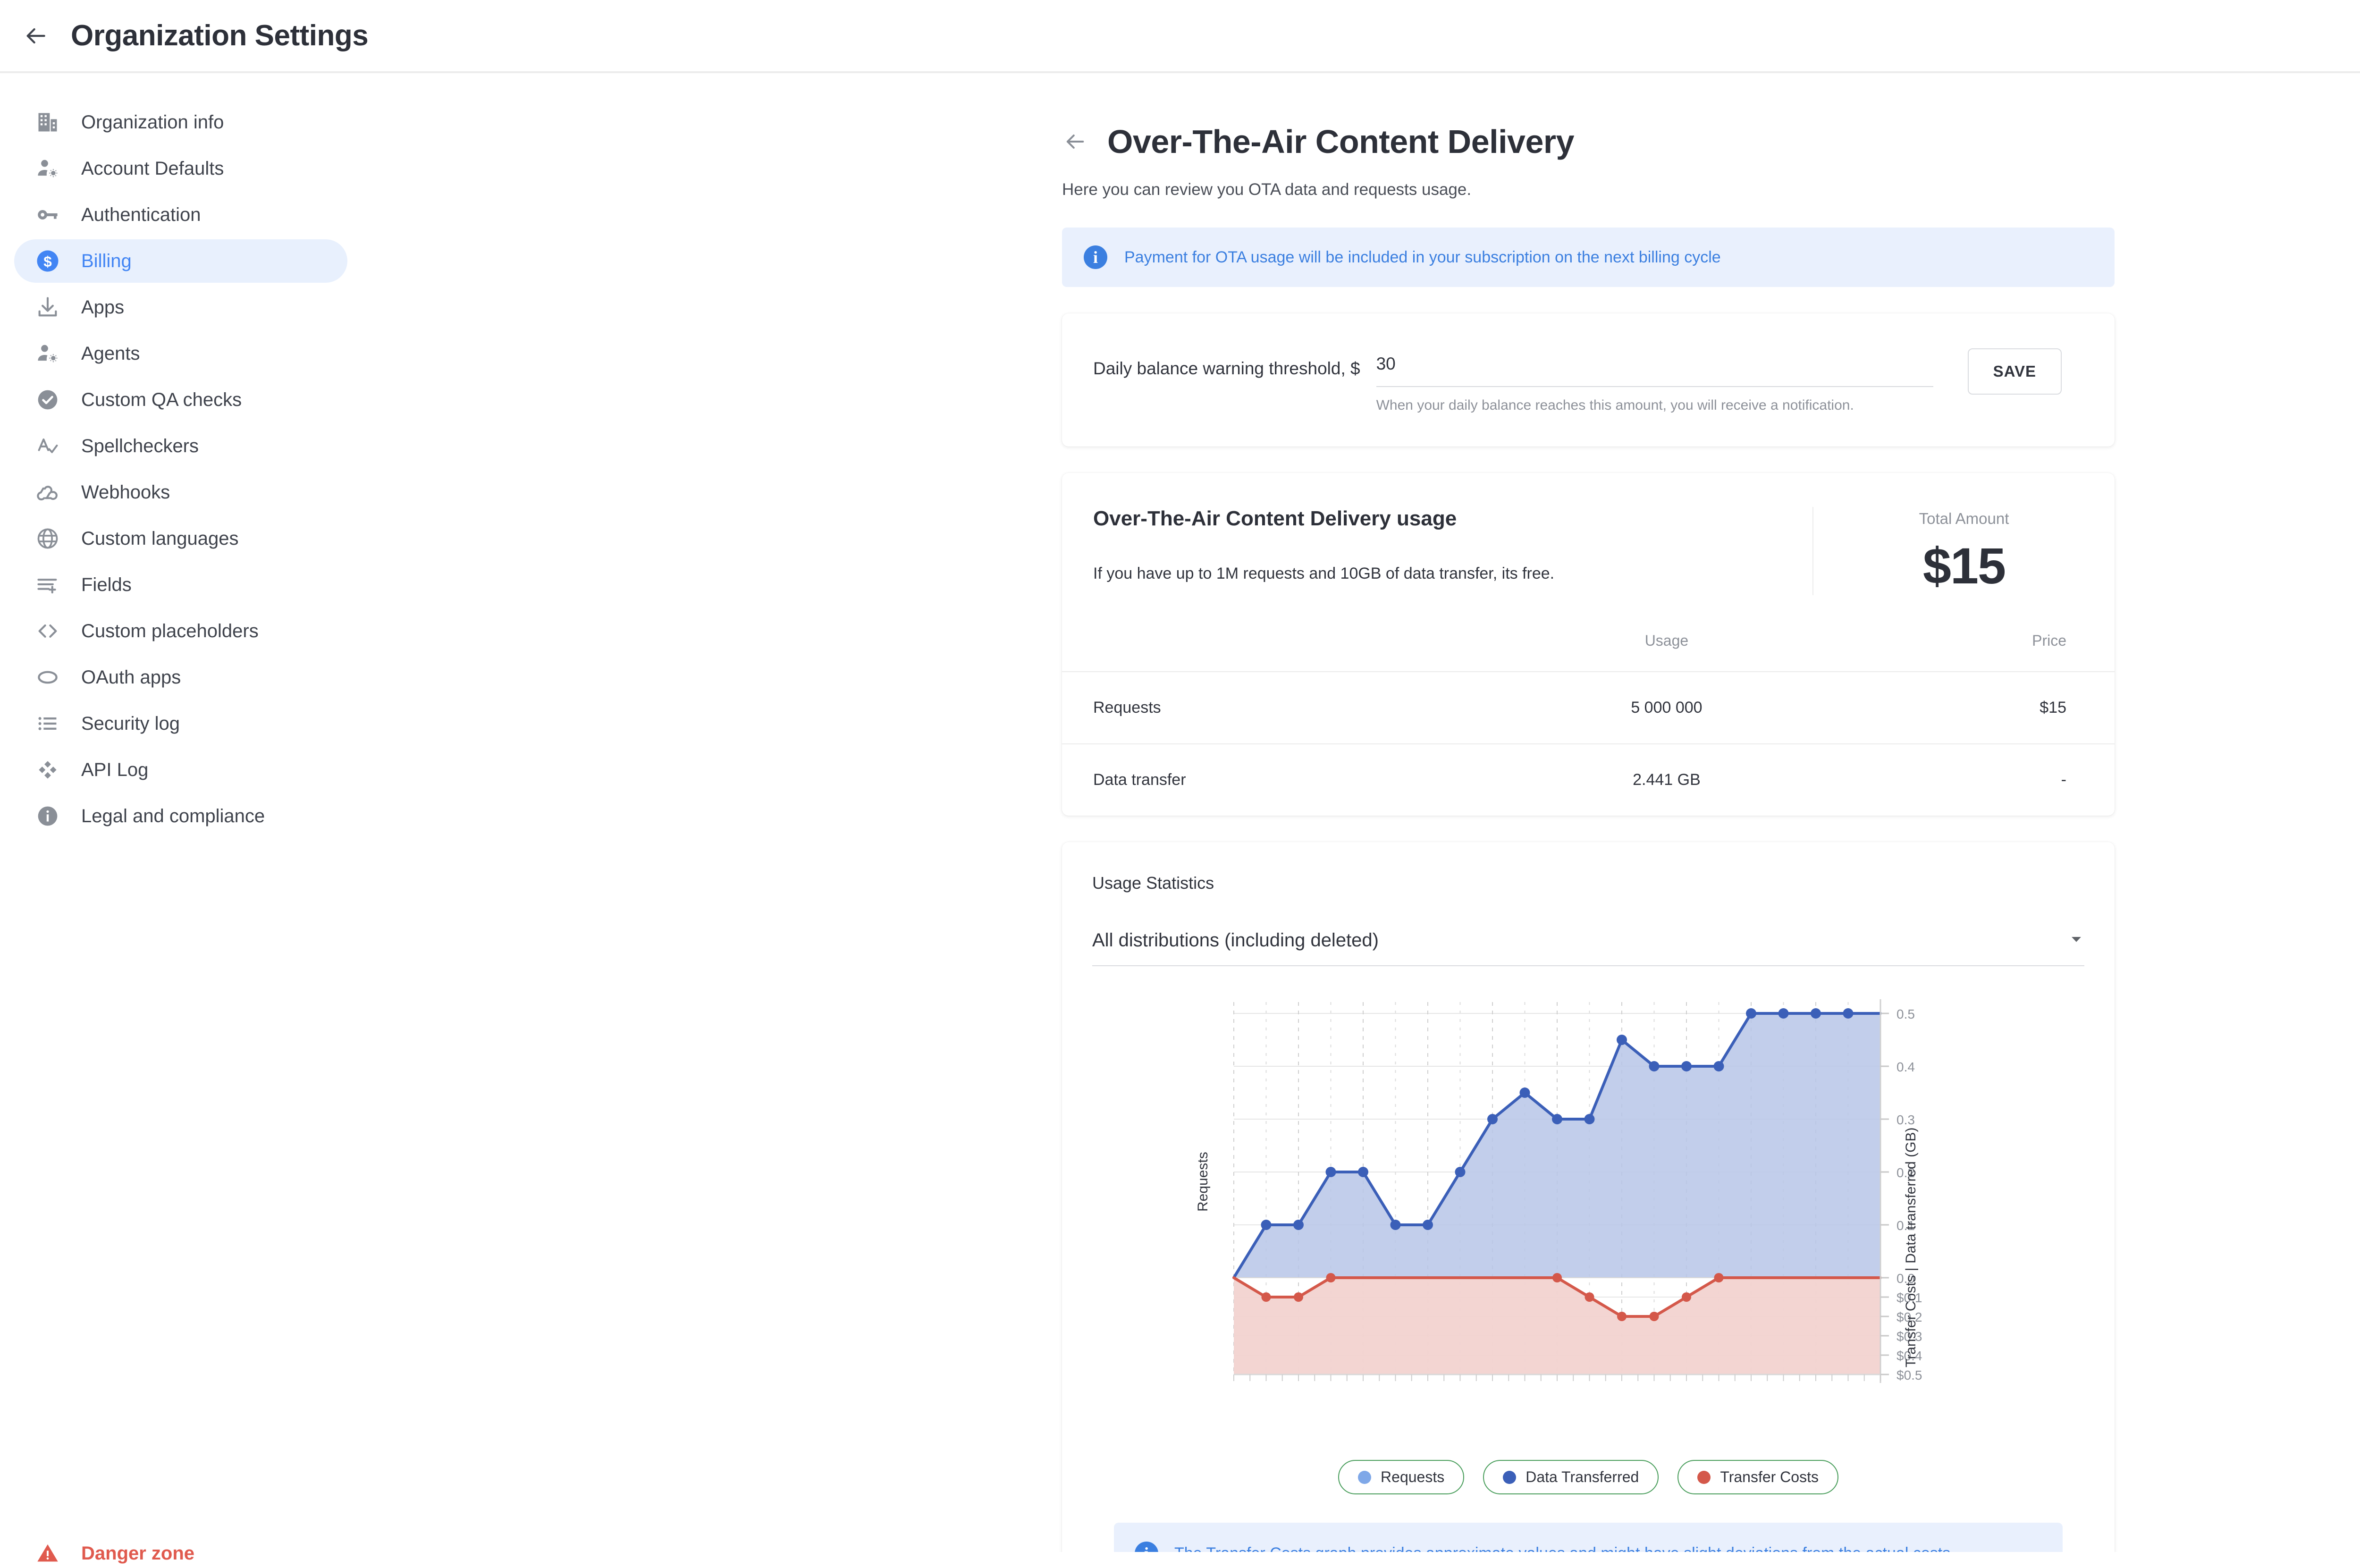  What do you see at coordinates (220, 35) in the screenshot?
I see `app-title: Organization Settings` at bounding box center [220, 35].